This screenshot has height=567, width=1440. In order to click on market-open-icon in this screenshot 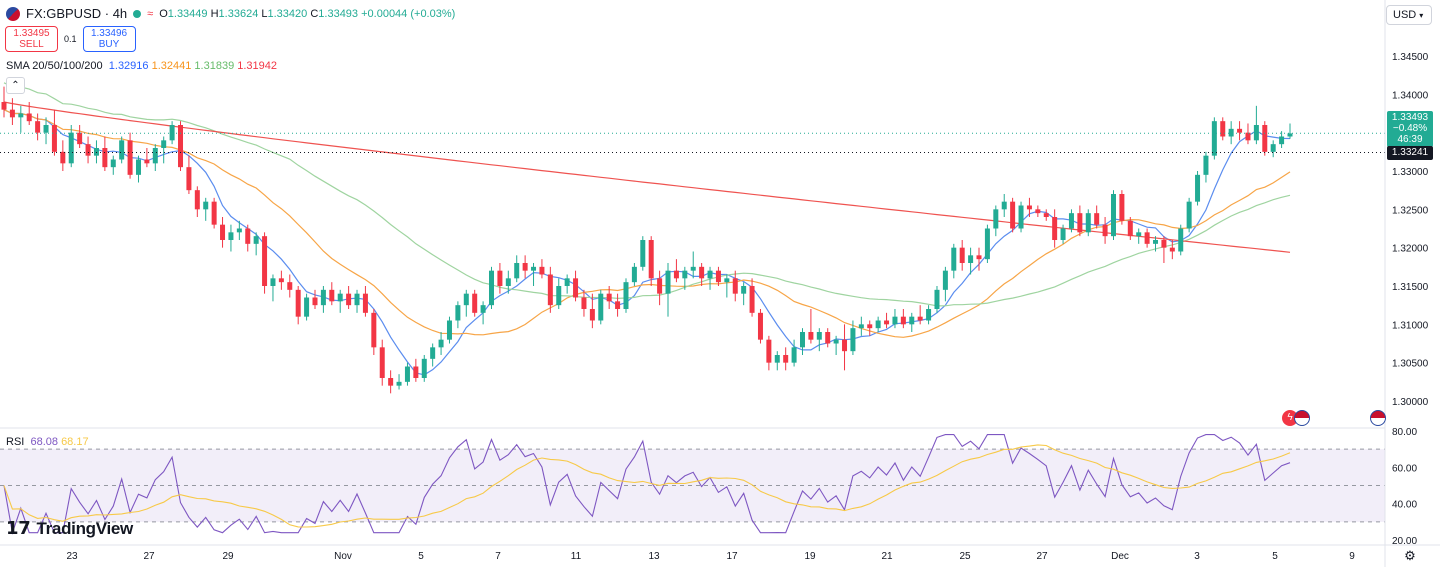, I will do `click(137, 13)`.